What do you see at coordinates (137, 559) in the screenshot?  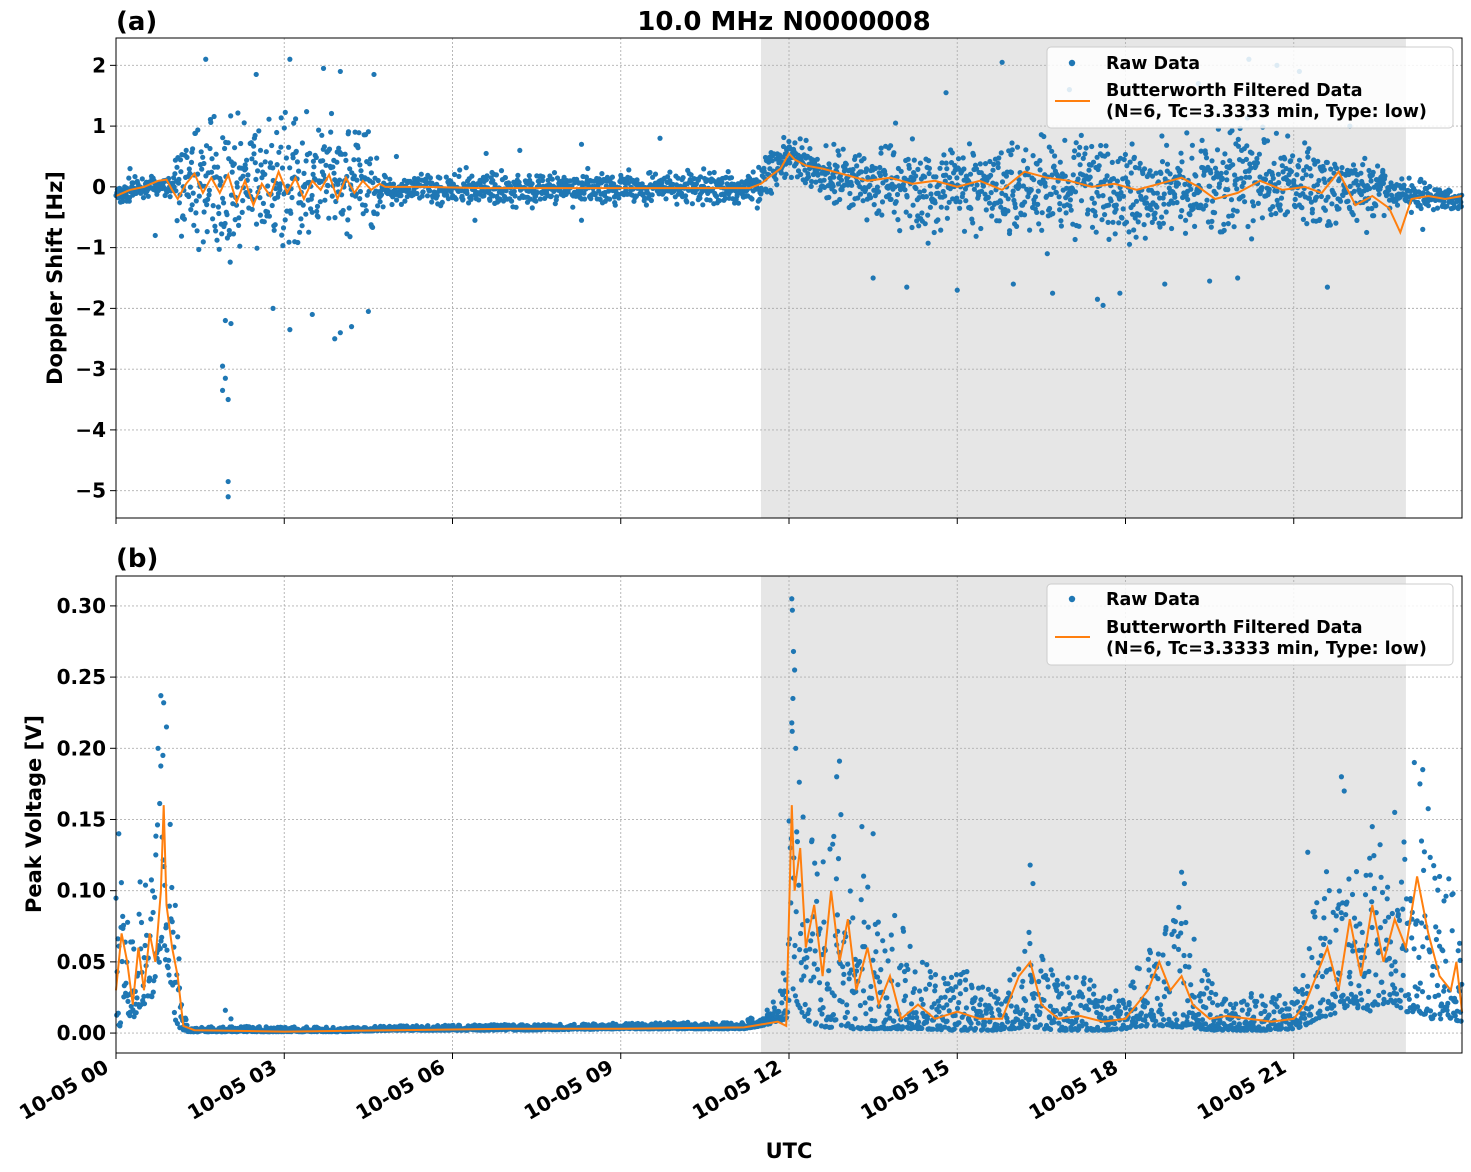 I see `panel-b-label: (b)` at bounding box center [137, 559].